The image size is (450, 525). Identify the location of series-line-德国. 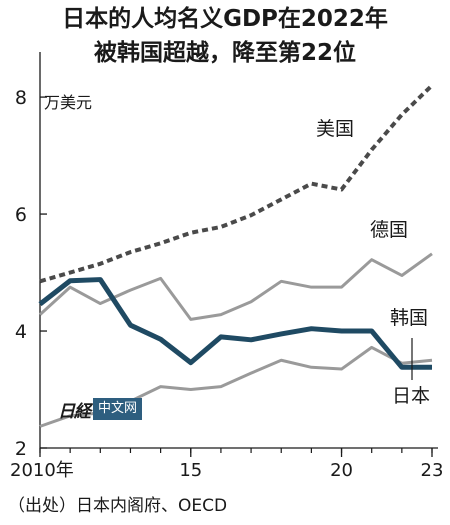
(235, 286).